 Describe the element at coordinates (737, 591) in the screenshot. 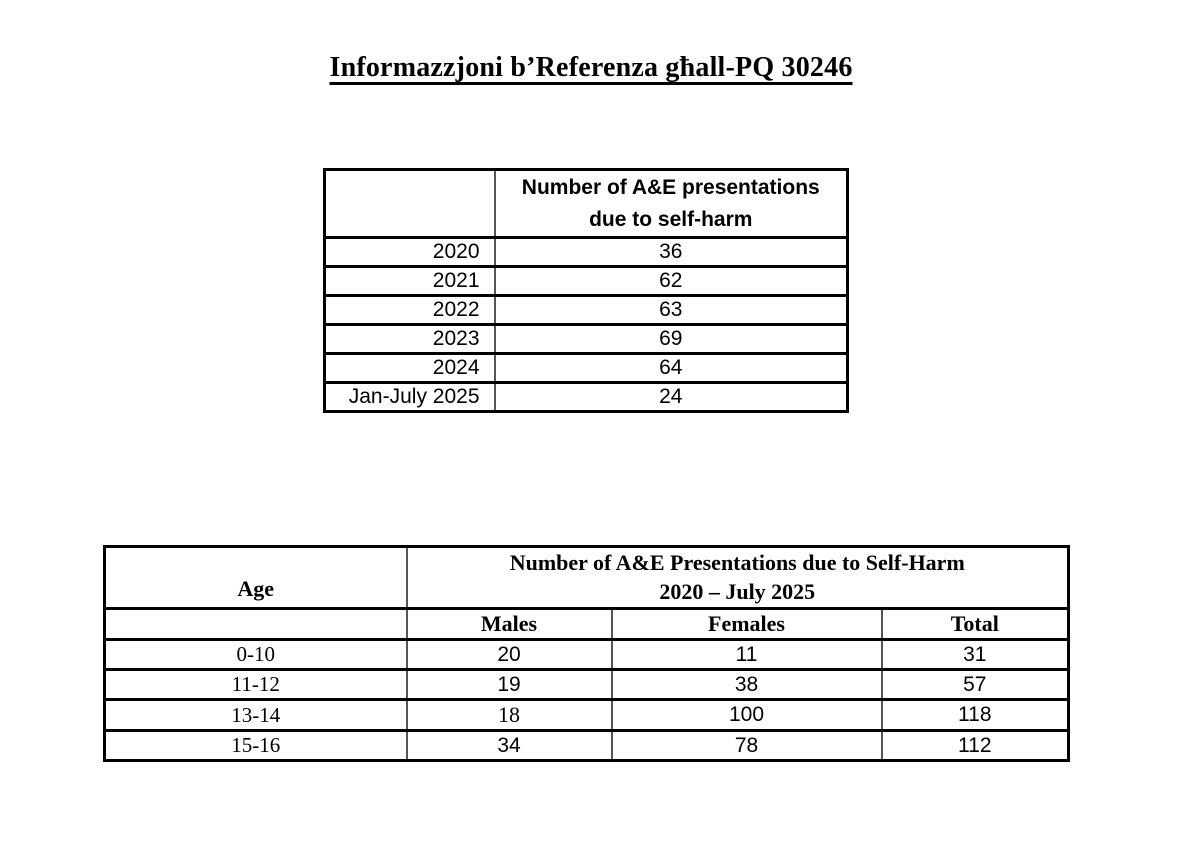

I see `span-header-line-2: 2020 – July 2025` at that location.